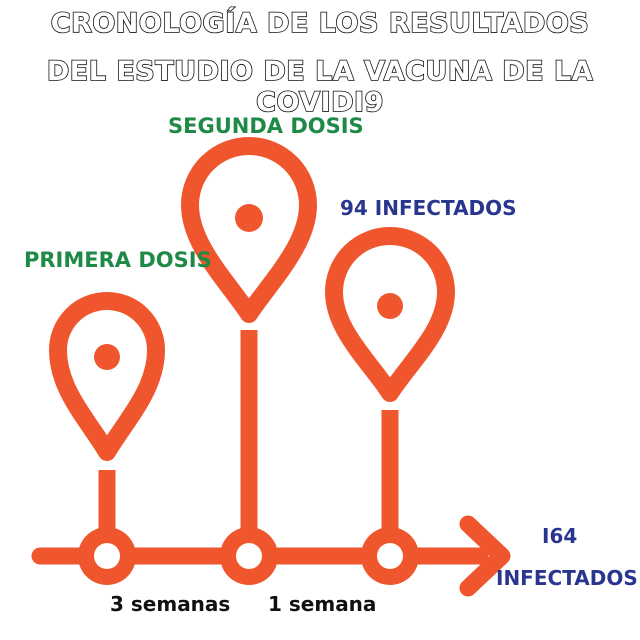  What do you see at coordinates (485, 556) in the screenshot?
I see `arrow-head-icon` at bounding box center [485, 556].